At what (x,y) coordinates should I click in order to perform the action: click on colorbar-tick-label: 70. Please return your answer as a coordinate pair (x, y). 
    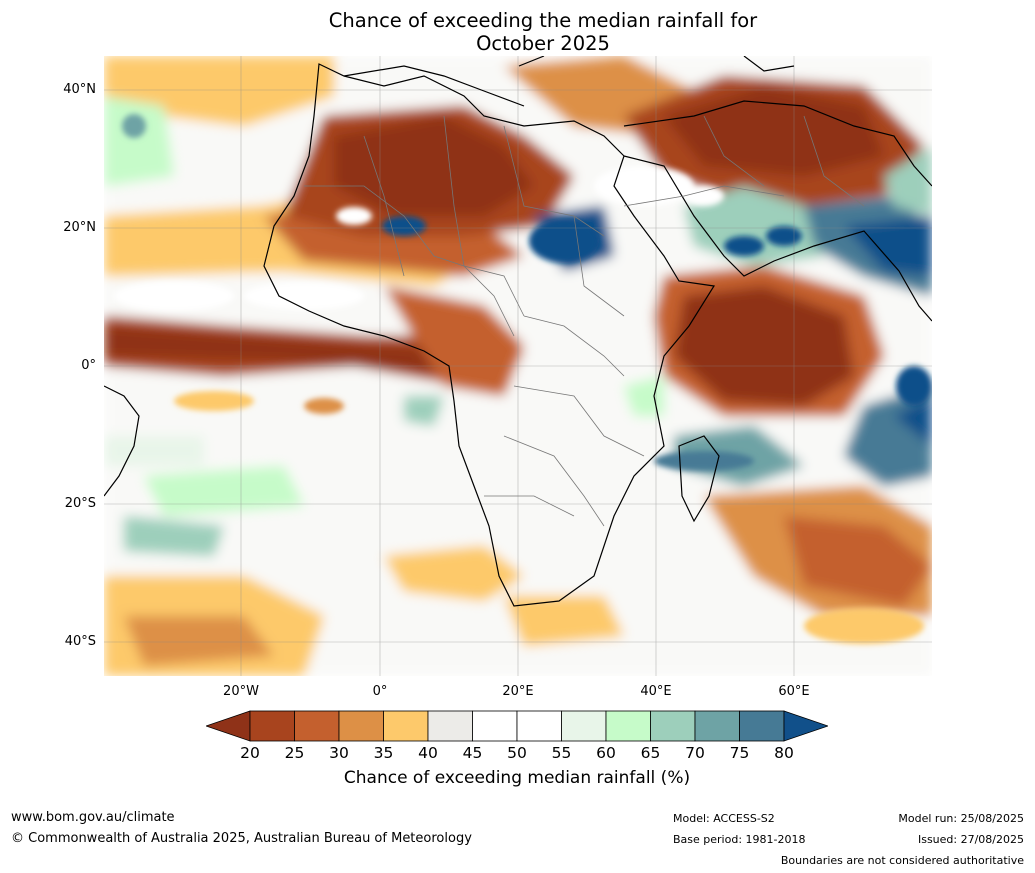
    Looking at the image, I should click on (695, 753).